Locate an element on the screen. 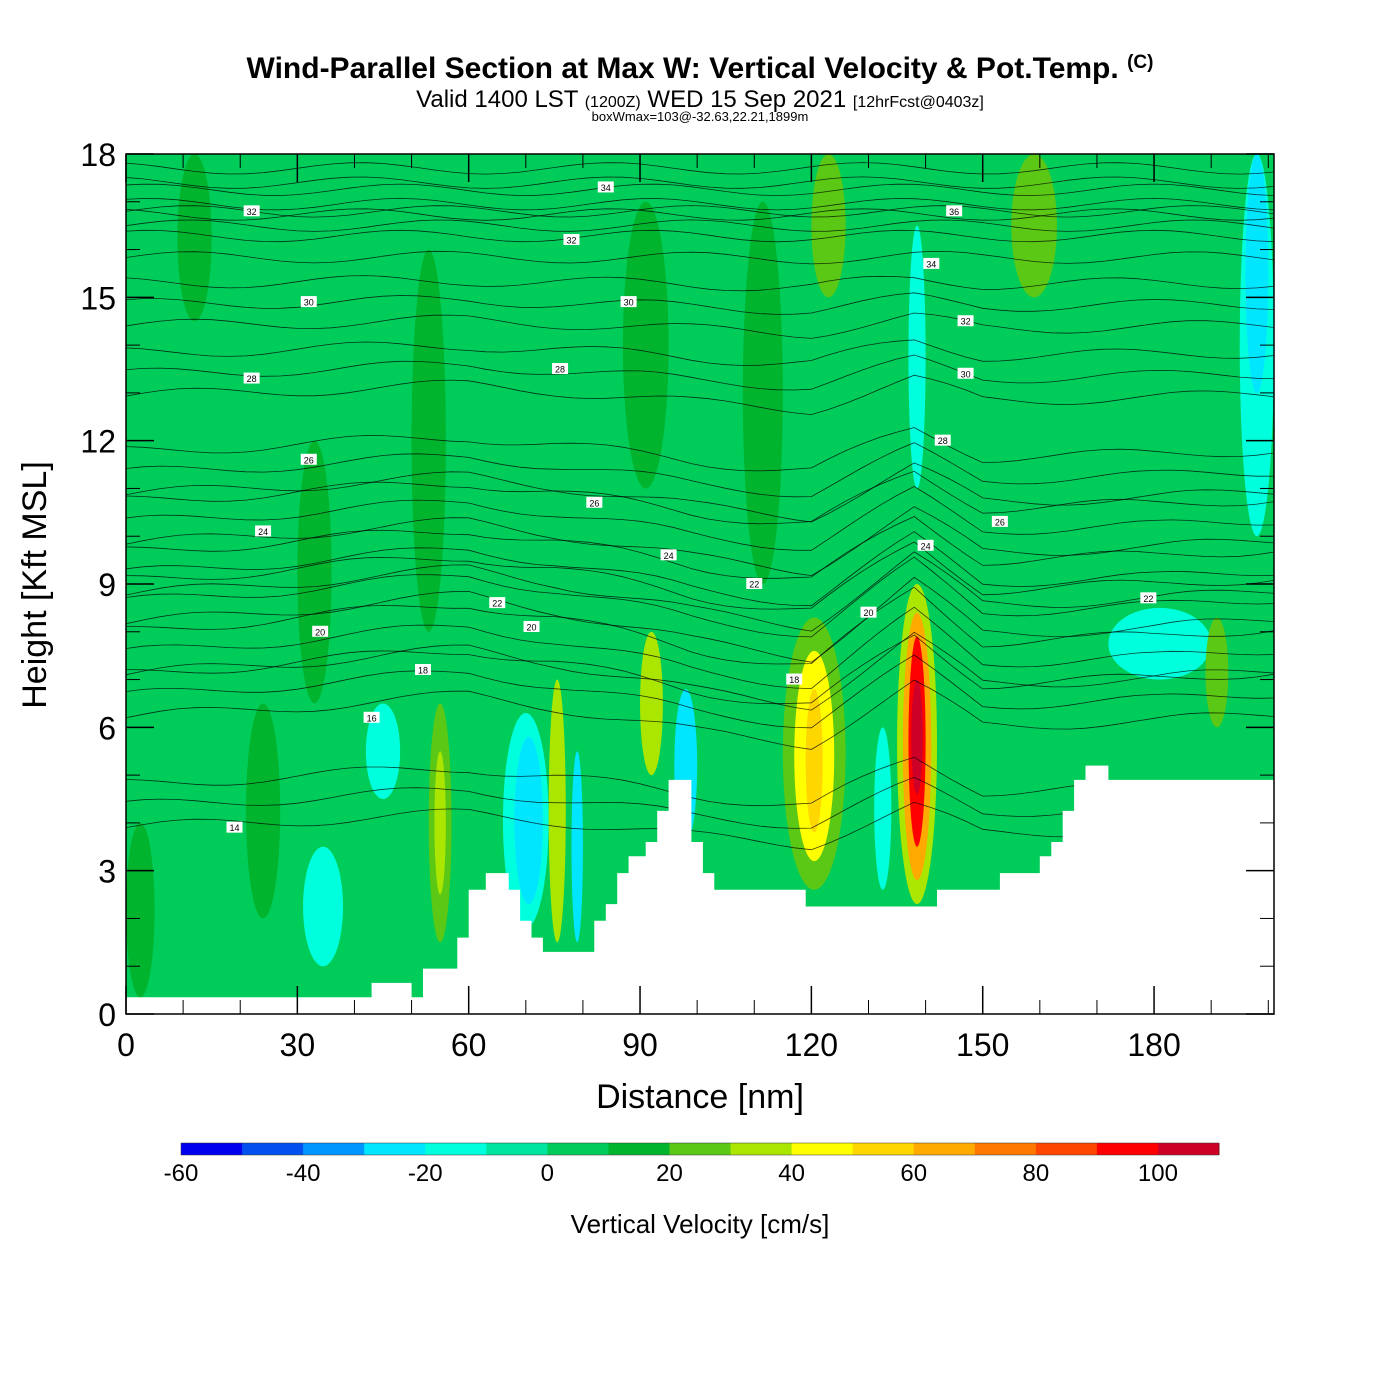 The height and width of the screenshot is (1400, 1400). colorbar-tick-label: 80 is located at coordinates (1035, 1173).